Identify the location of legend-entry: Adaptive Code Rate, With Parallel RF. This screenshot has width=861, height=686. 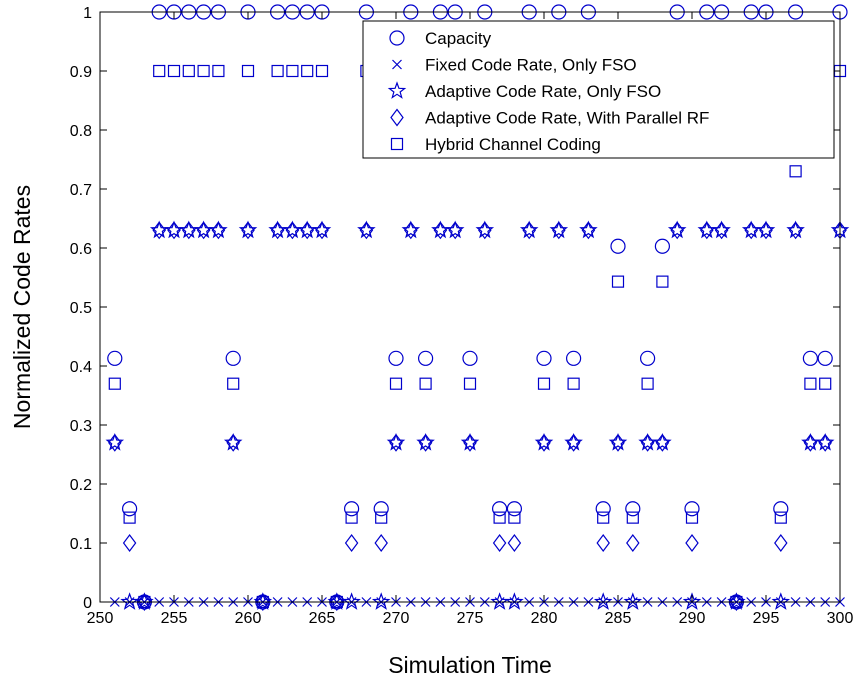
(549, 118).